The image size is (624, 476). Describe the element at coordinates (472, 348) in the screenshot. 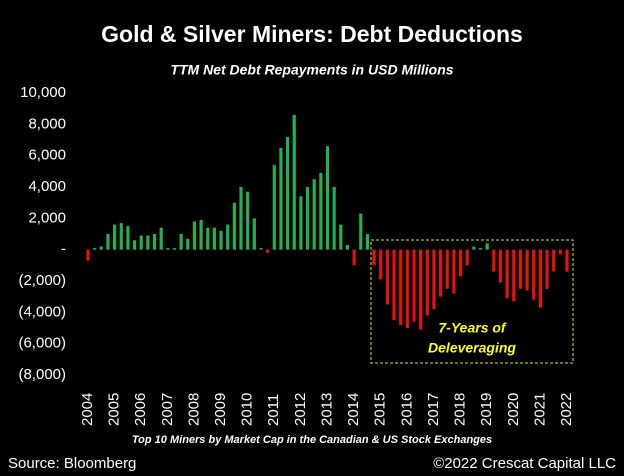

I see `annotation: Deleveraging` at that location.